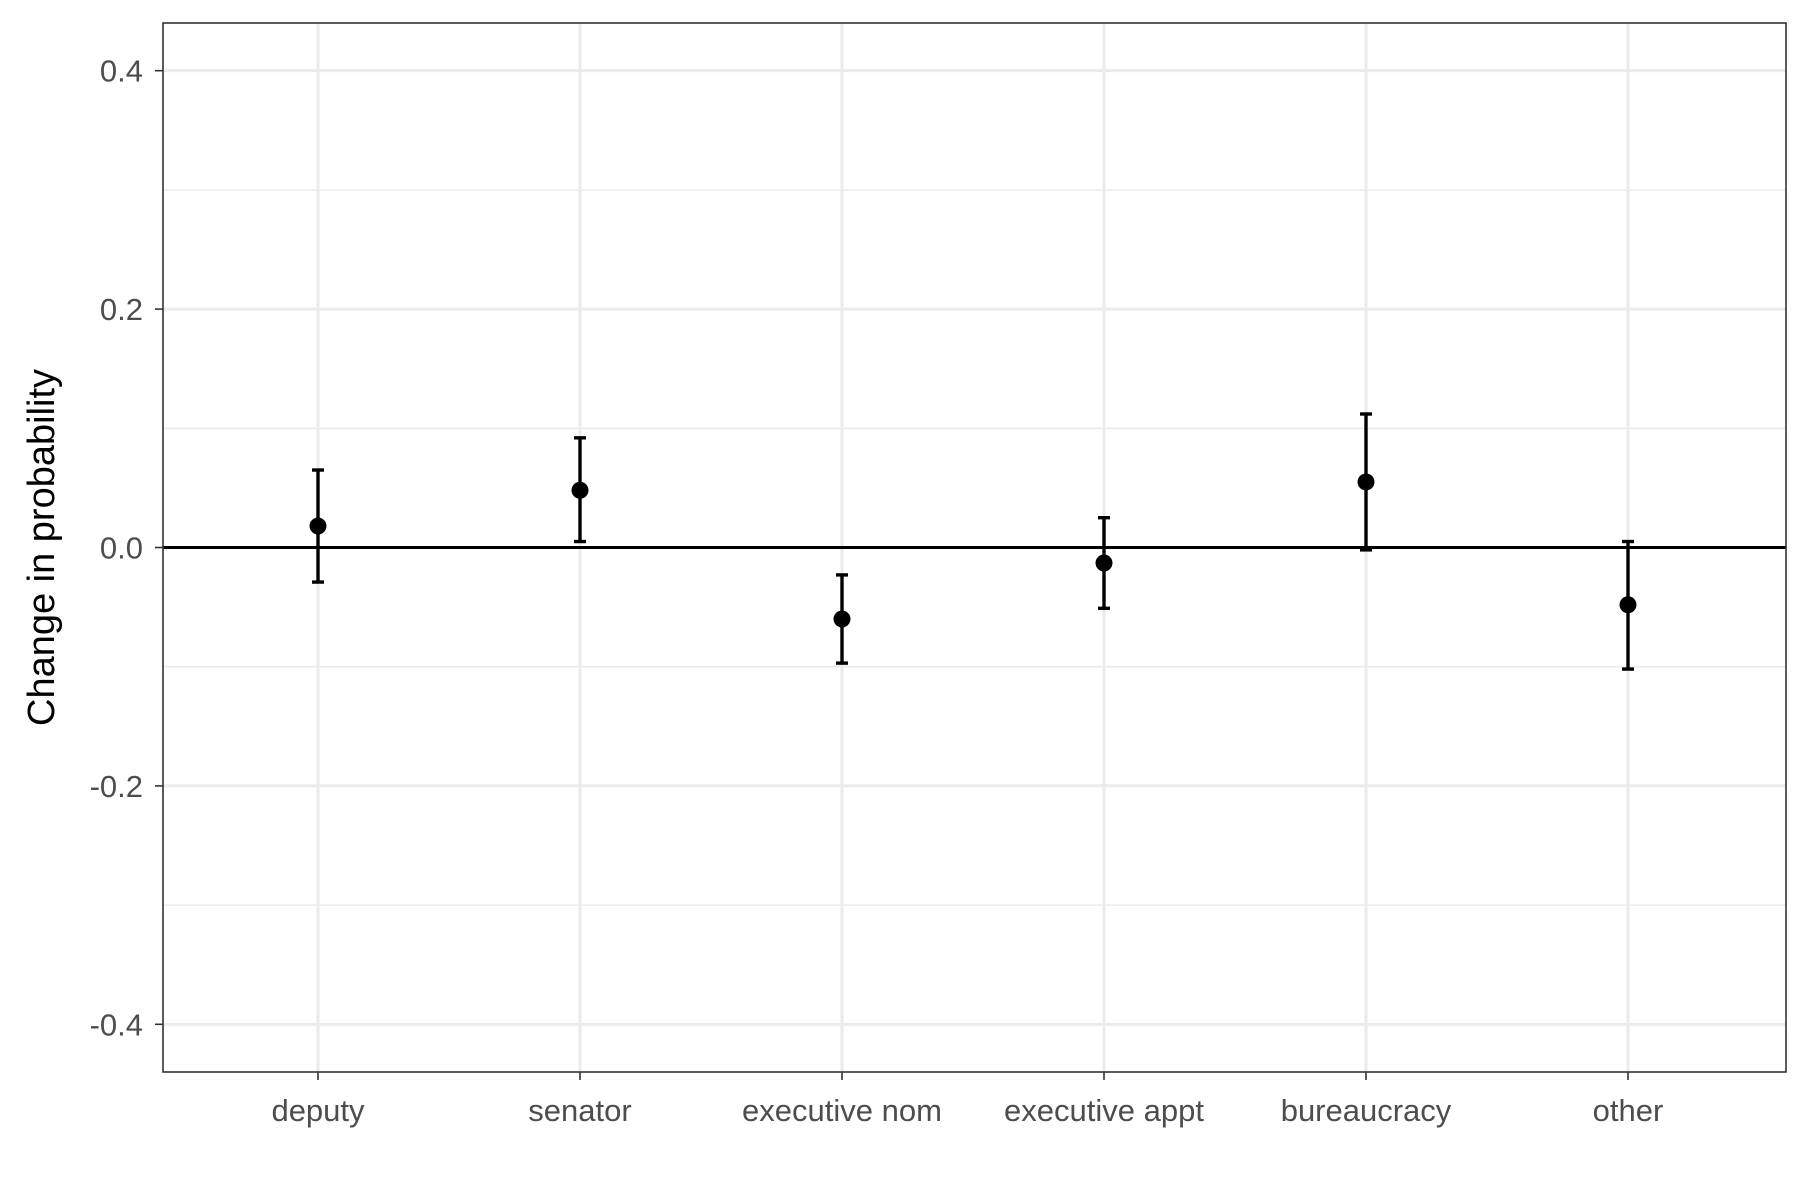 This screenshot has width=1800, height=1200. What do you see at coordinates (842, 1110) in the screenshot?
I see `x-tick-label-2: executive nom` at bounding box center [842, 1110].